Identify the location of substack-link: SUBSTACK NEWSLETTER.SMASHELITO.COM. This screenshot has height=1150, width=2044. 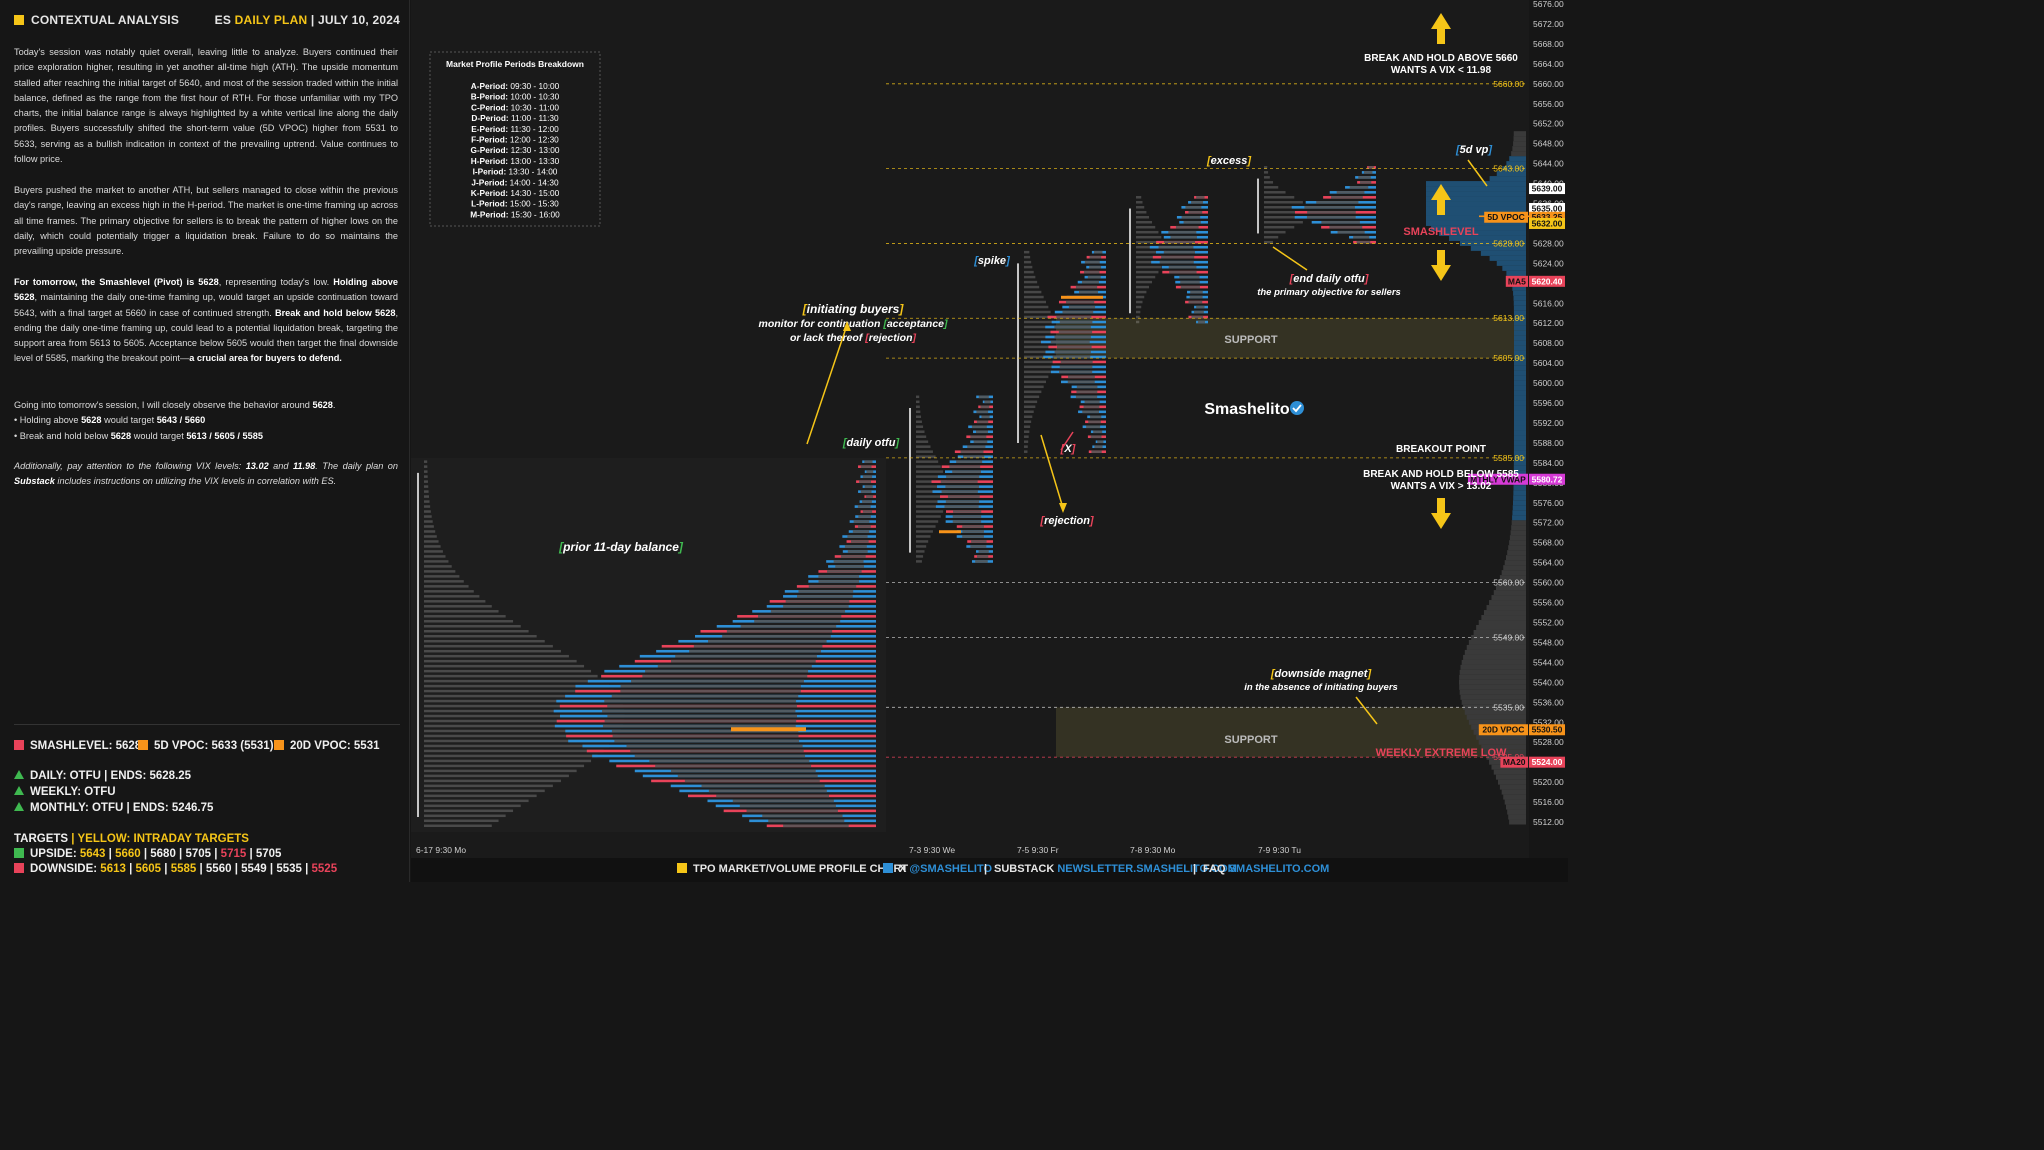
(1115, 869).